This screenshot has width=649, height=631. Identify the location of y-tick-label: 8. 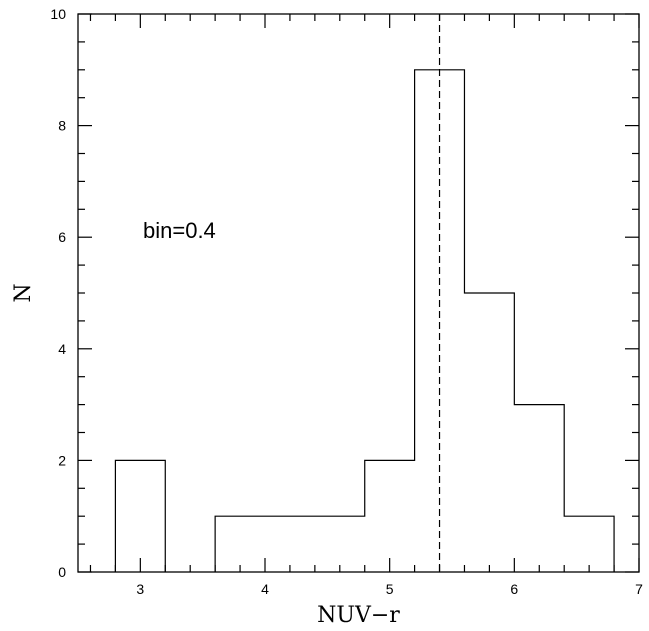
(62, 126).